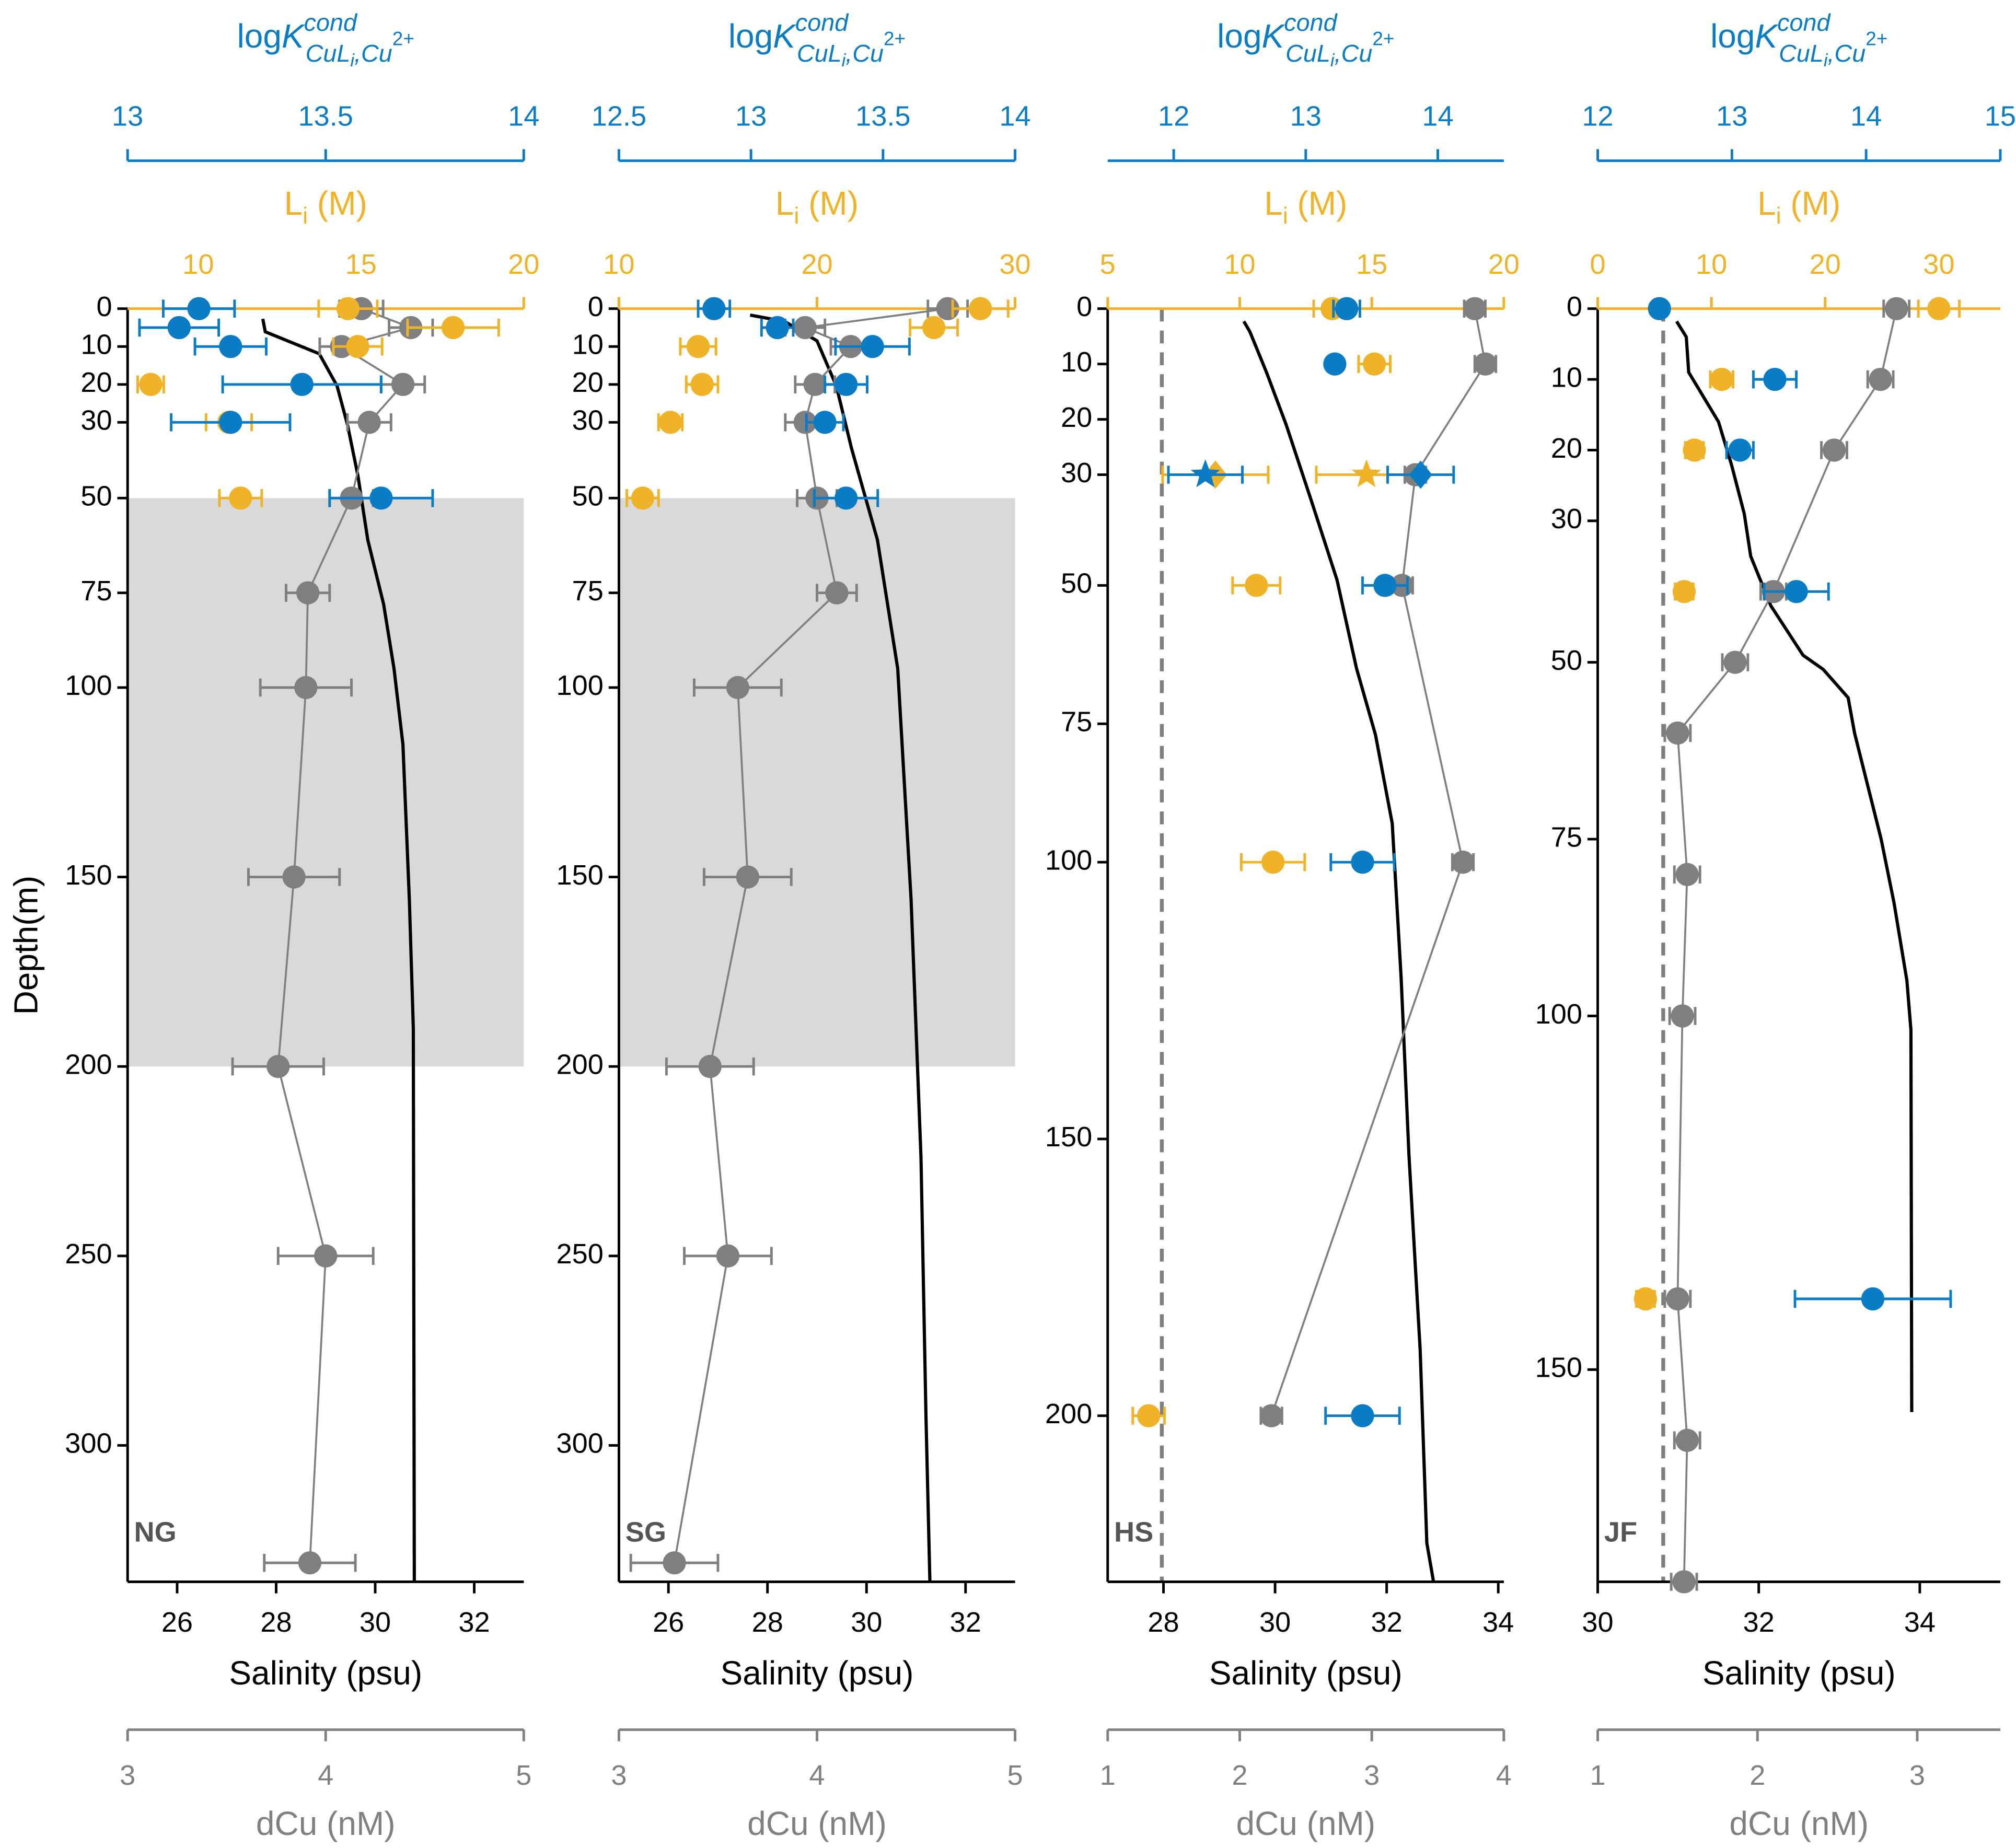 The image size is (2016, 1848). Describe the element at coordinates (1732, 116) in the screenshot. I see `logk-tick-label: 13` at that location.